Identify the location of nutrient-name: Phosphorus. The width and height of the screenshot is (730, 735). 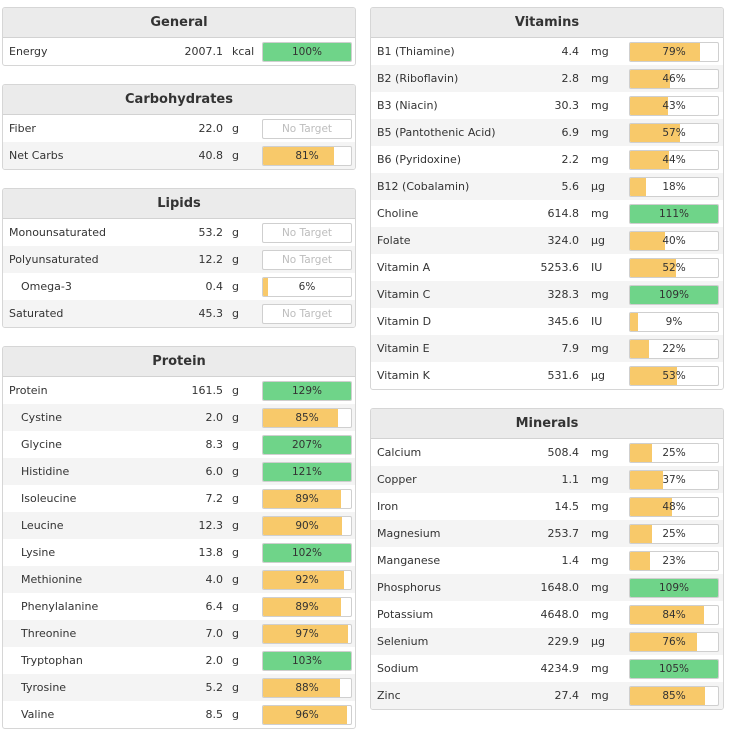
(409, 587).